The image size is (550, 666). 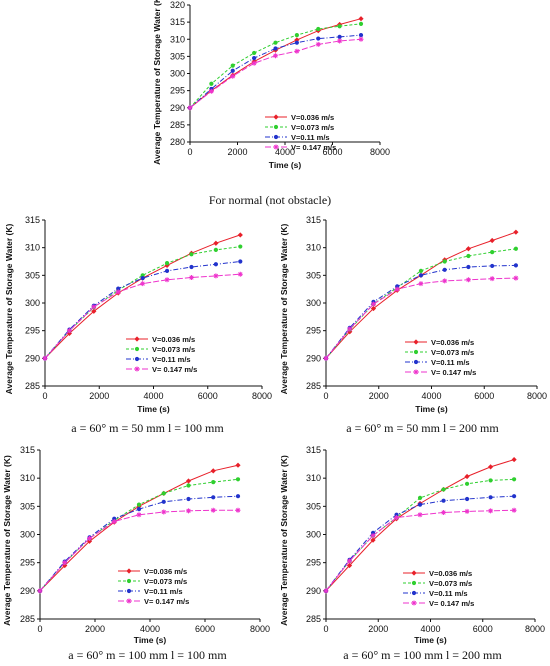 I want to click on y-tick-label: 280, so click(x=177, y=142).